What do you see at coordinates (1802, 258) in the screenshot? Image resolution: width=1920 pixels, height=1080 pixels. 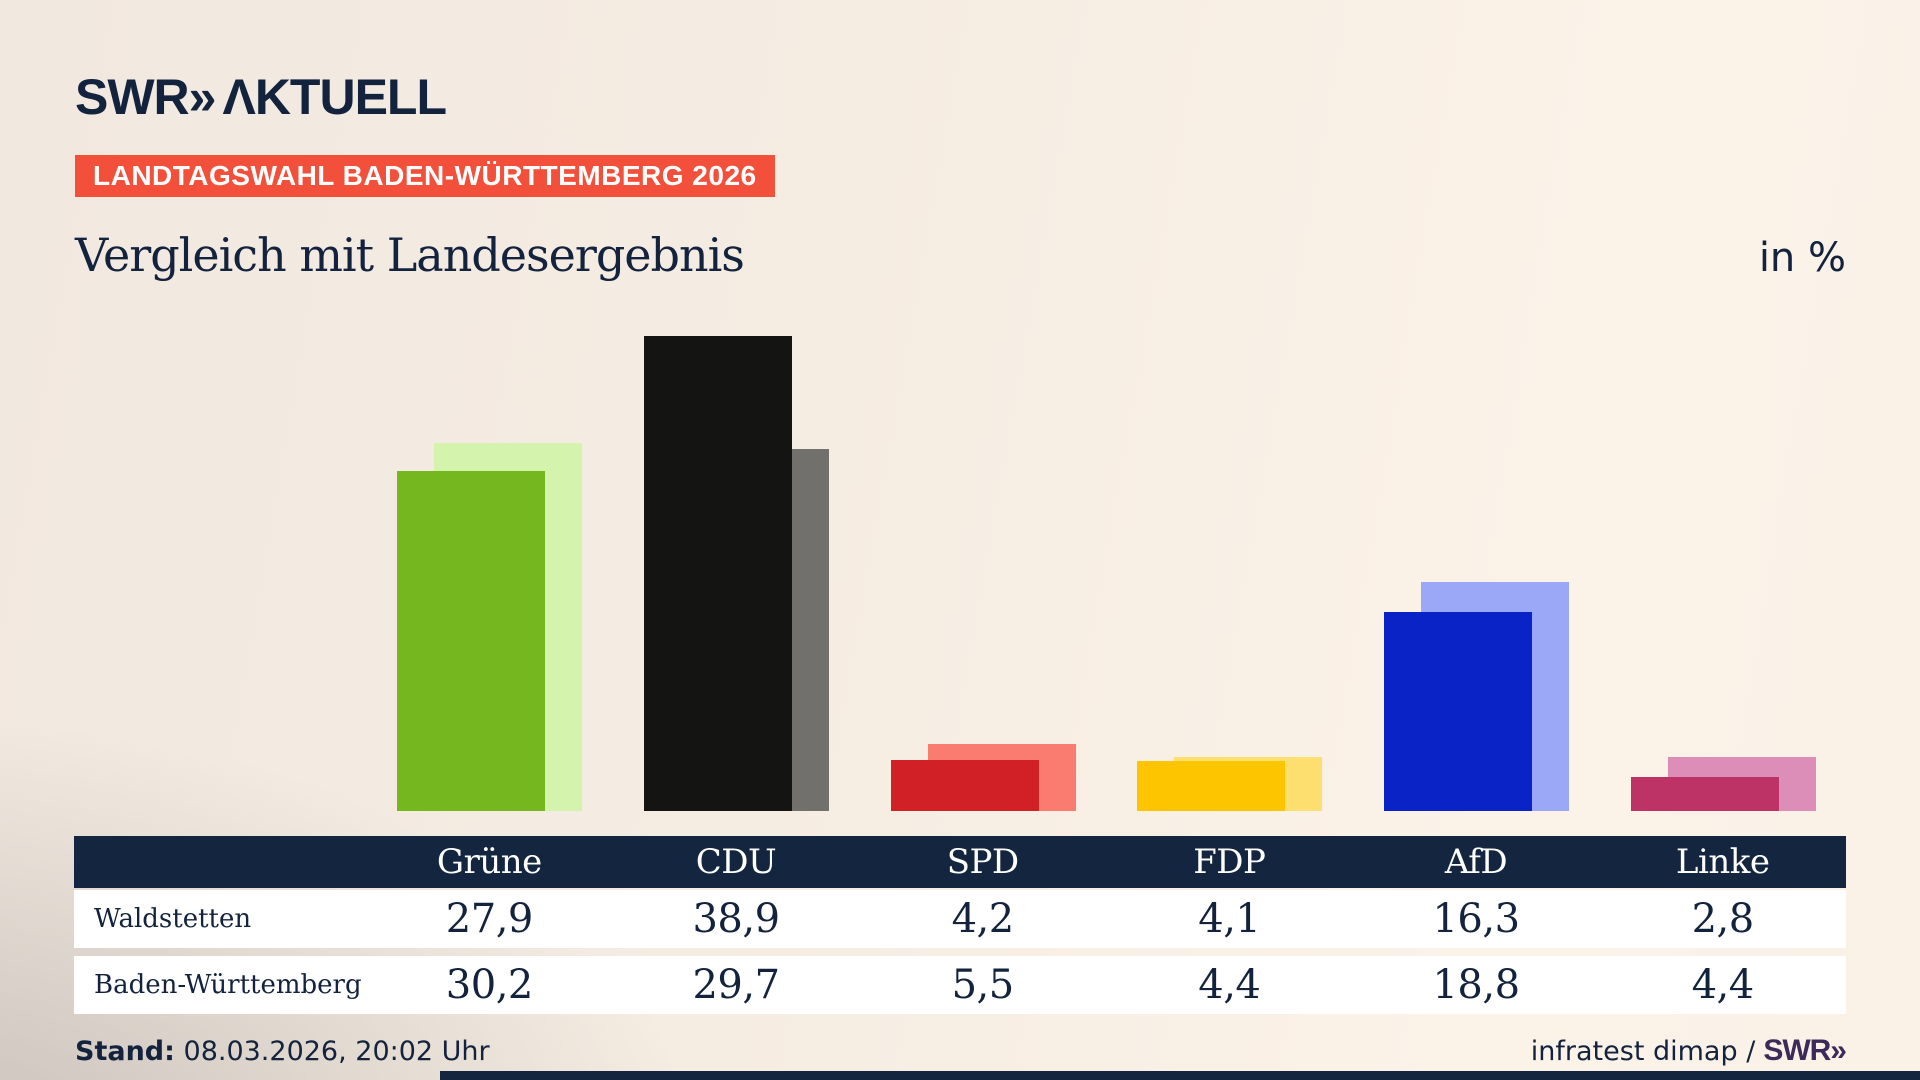 I see `unit-label: in %` at bounding box center [1802, 258].